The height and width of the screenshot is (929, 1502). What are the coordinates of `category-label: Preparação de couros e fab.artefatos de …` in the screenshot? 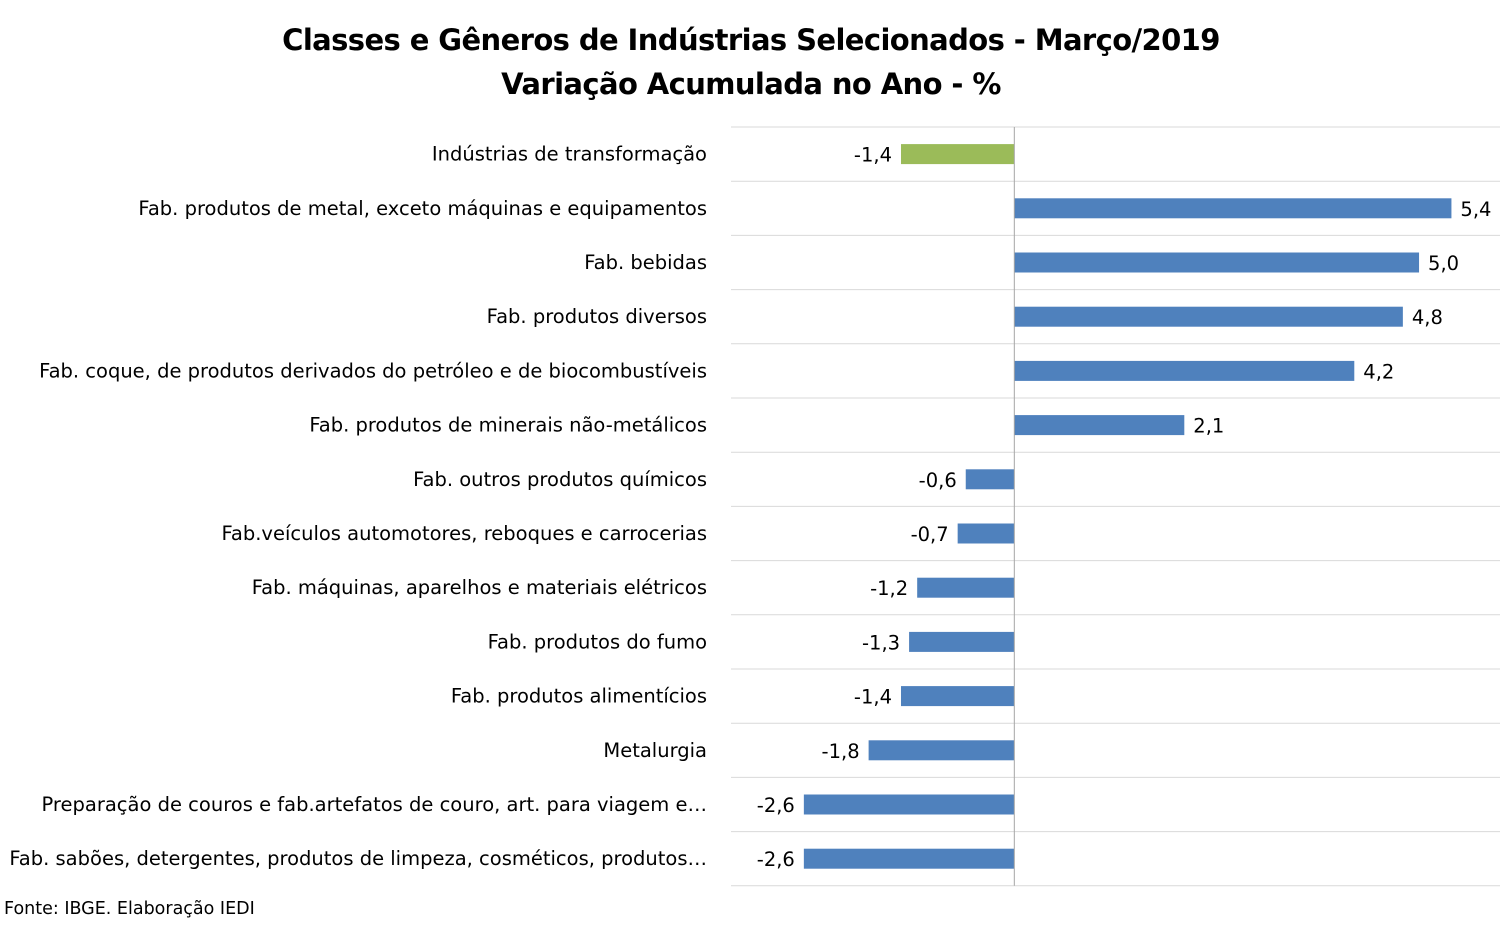 It's located at (374, 804).